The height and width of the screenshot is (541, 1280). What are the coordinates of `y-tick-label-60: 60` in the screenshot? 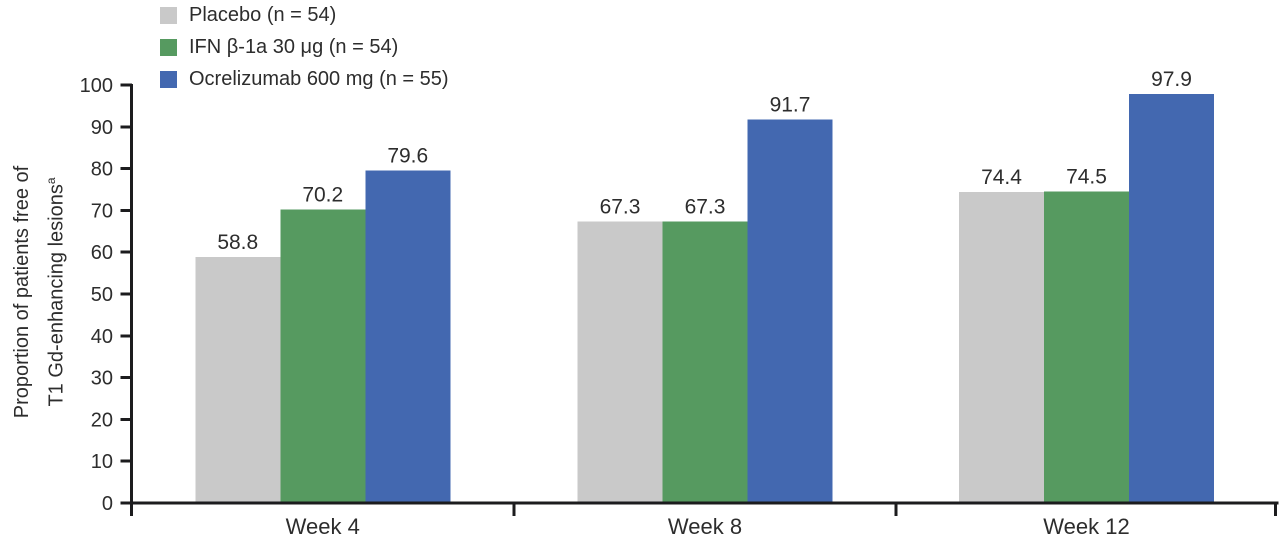 It's located at (102, 253).